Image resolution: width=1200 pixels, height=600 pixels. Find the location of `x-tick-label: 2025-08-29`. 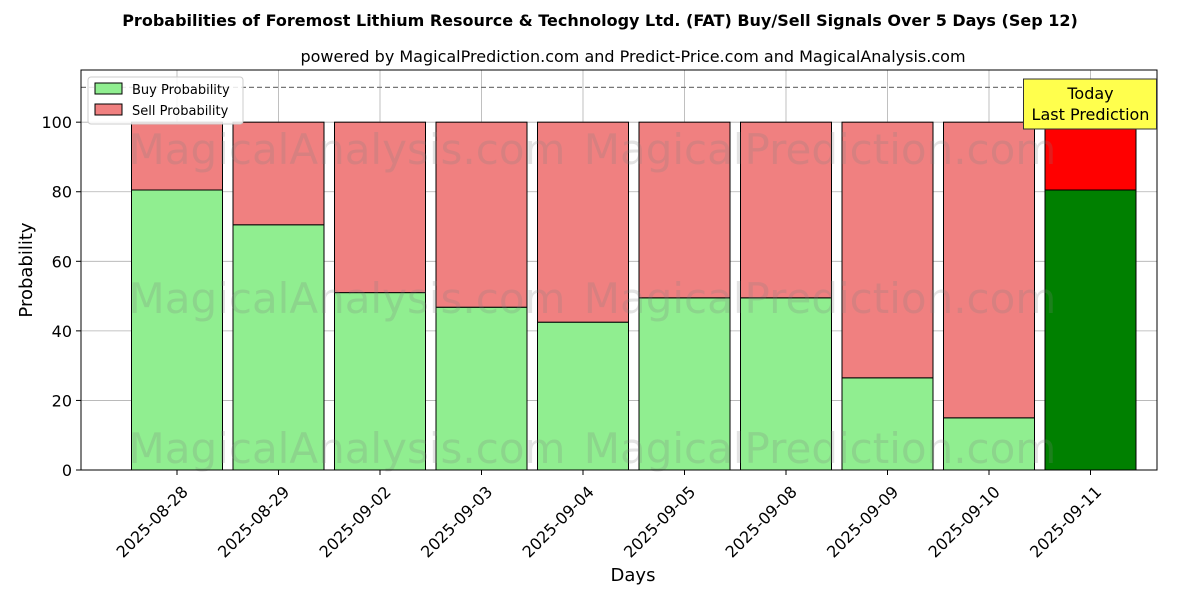

x-tick-label: 2025-08-29 is located at coordinates (253, 521).